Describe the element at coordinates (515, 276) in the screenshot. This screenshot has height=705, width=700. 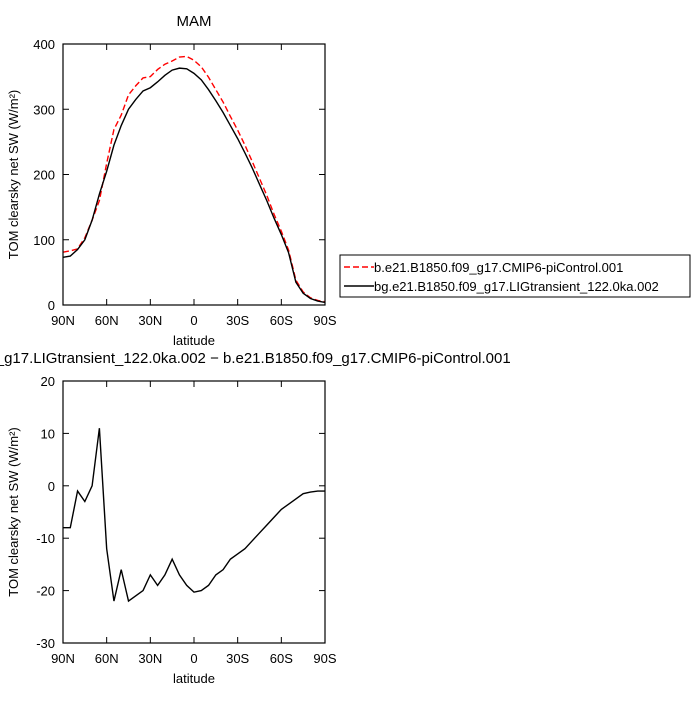
I see `legend-box` at that location.